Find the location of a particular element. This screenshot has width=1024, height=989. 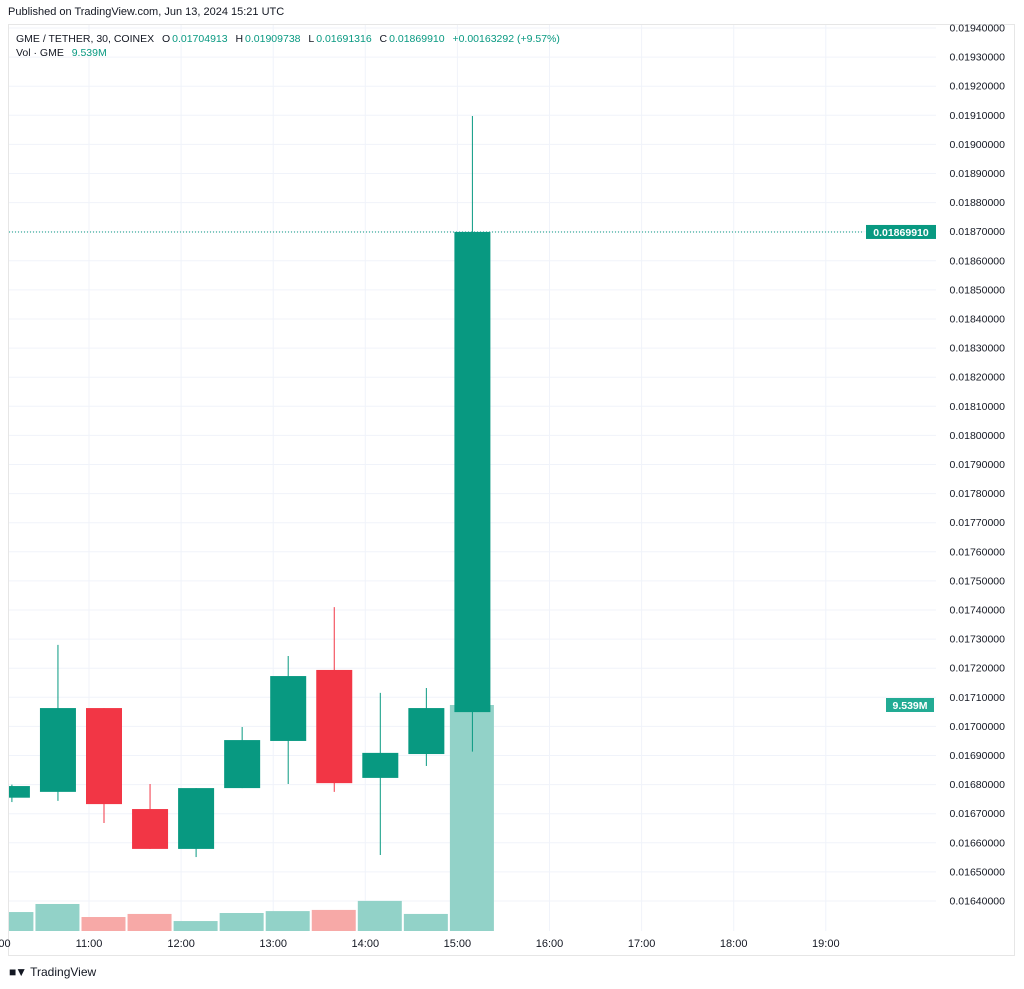

x-tick-label: 17:00 is located at coordinates (642, 944).